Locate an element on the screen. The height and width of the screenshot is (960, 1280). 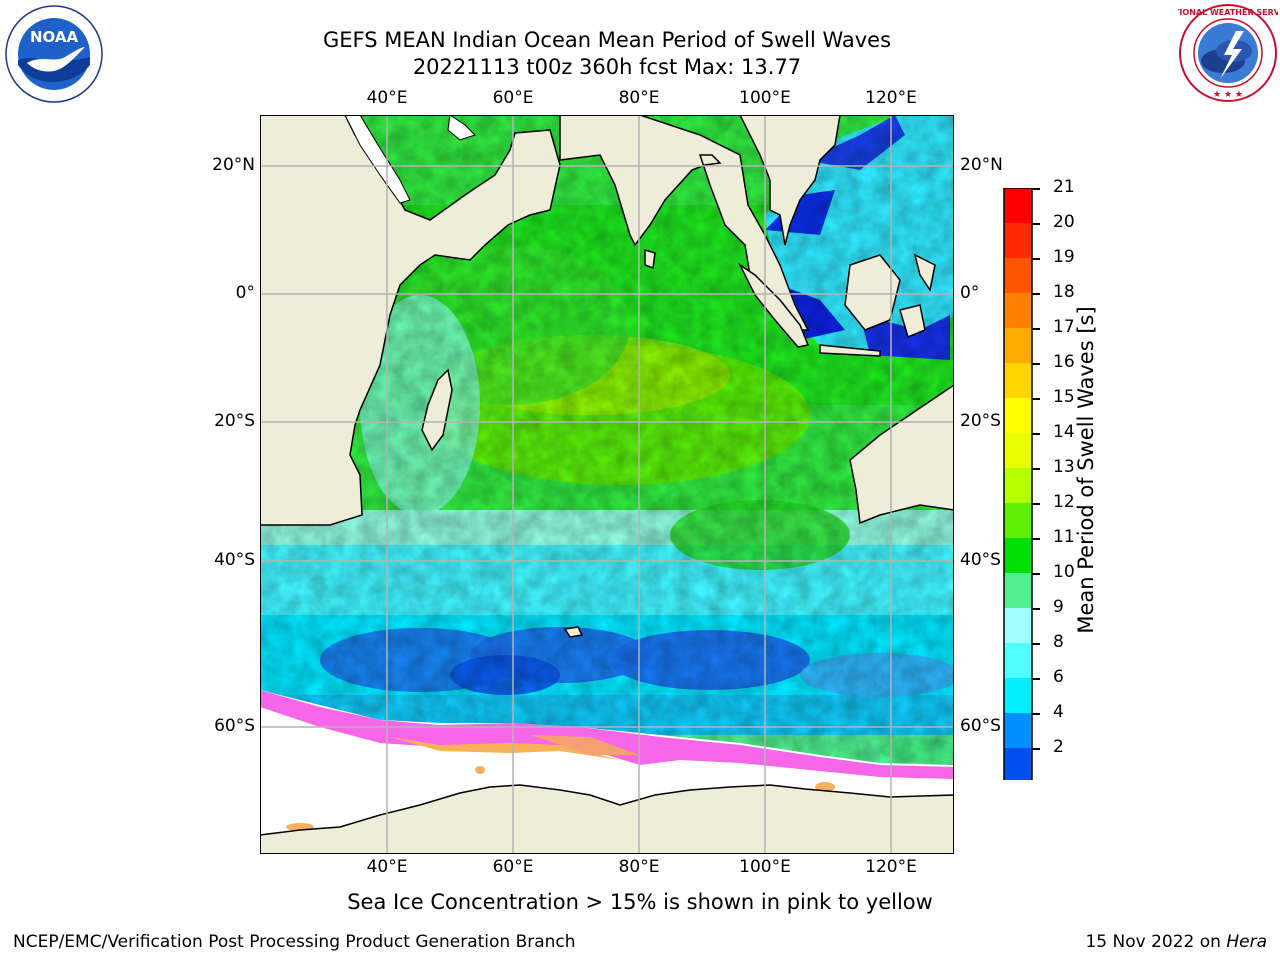
lat-label-left: 20°S is located at coordinates (234, 421).